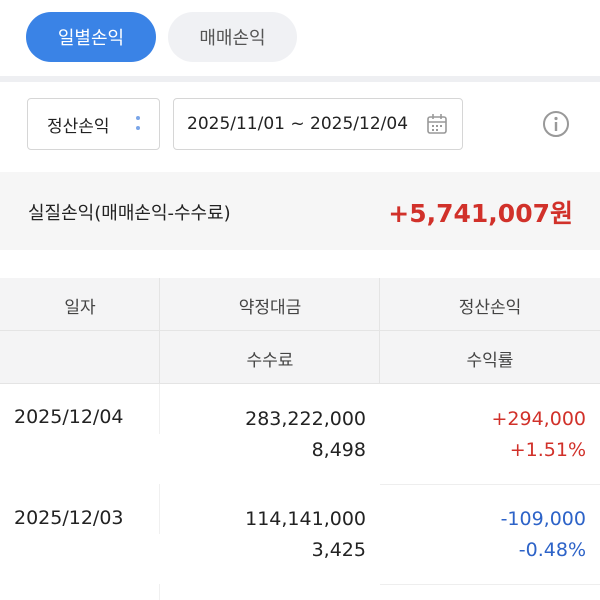  Describe the element at coordinates (300, 79) in the screenshot. I see `divider` at that location.